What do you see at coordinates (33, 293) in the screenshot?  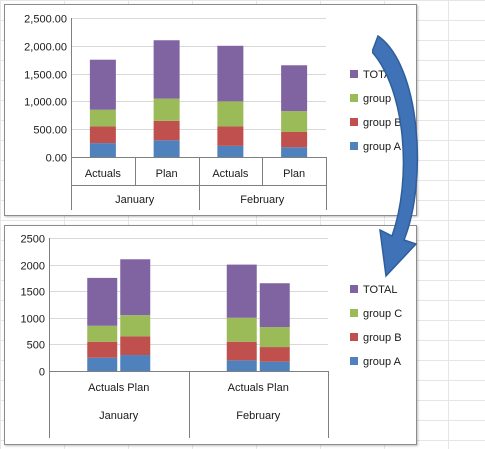 I see `y-tick-label: 1500` at bounding box center [33, 293].